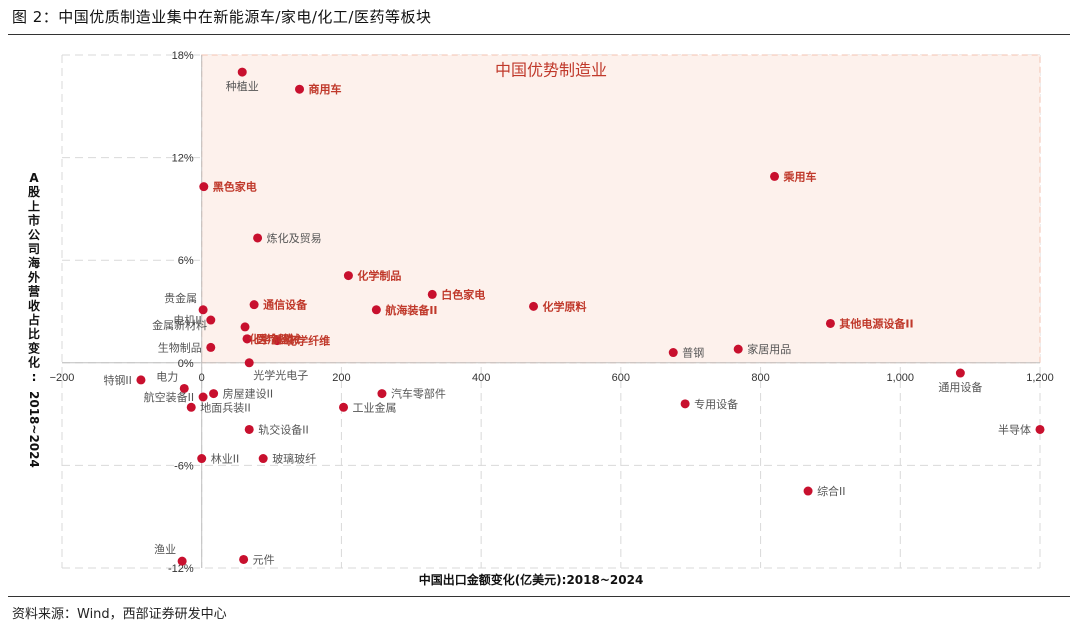 The width and height of the screenshot is (1080, 630). I want to click on data-label: 电机II, so click(187, 320).